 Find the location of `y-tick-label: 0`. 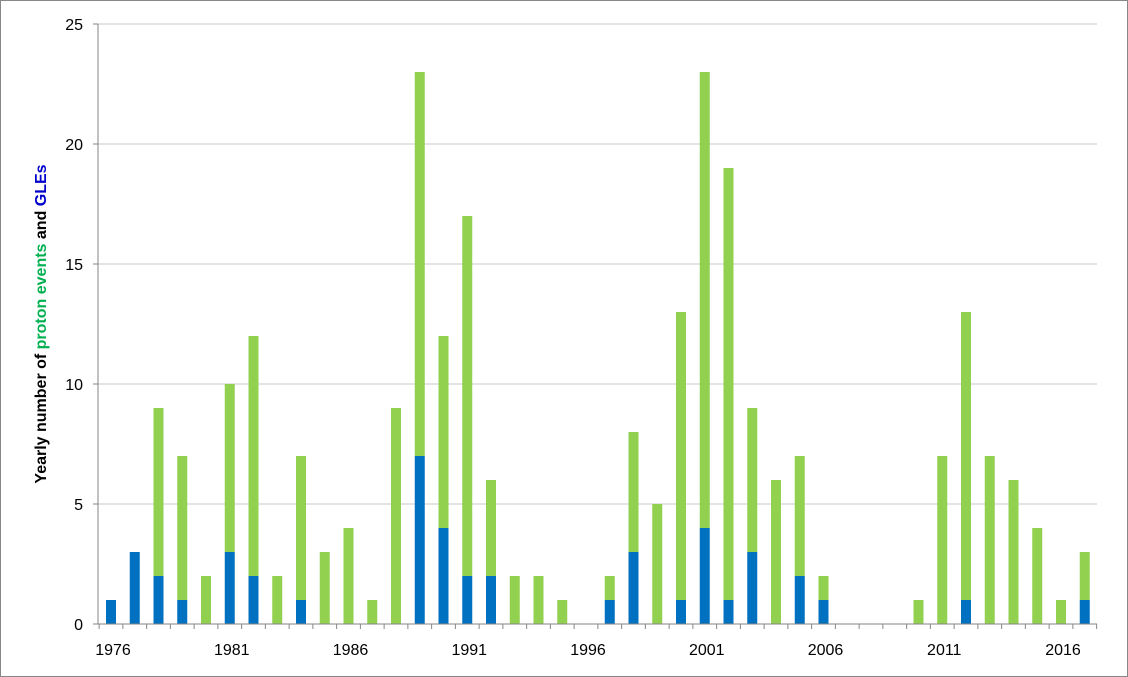

y-tick-label: 0 is located at coordinates (78, 625).